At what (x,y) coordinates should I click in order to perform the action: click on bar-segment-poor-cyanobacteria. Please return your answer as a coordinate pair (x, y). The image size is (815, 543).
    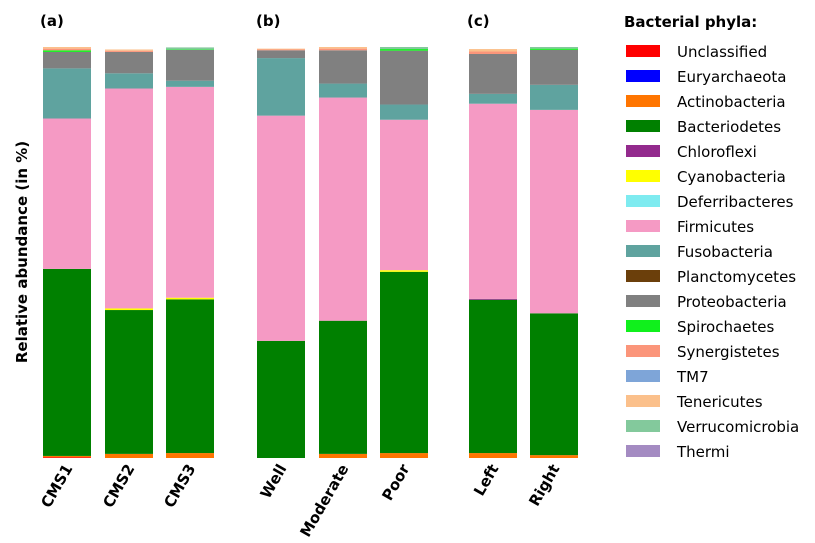
    Looking at the image, I should click on (404, 271).